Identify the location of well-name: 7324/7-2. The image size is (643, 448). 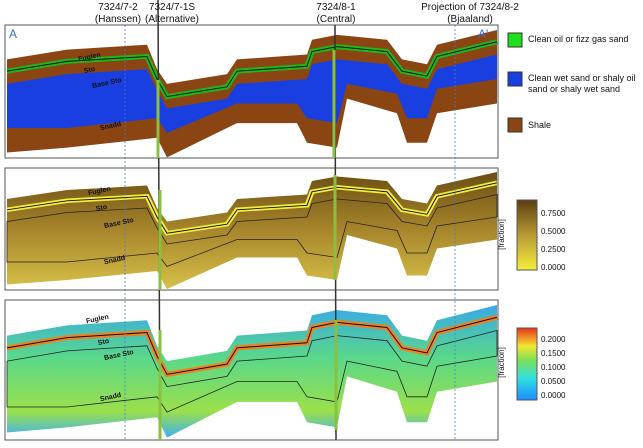
(118, 7).